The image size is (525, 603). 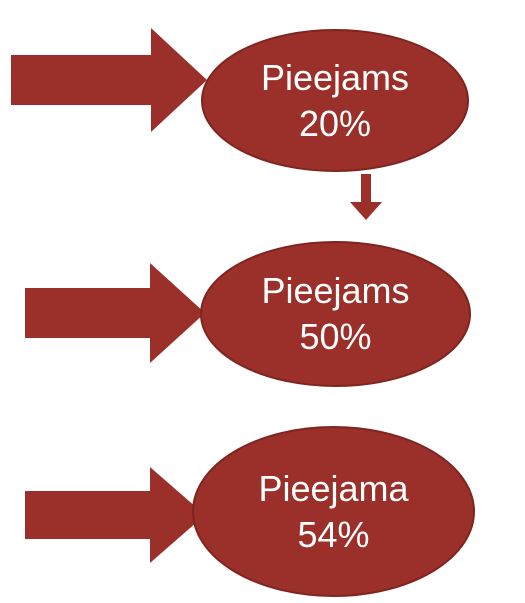 I want to click on node-label-1: Pieejams 20%, so click(x=335, y=101).